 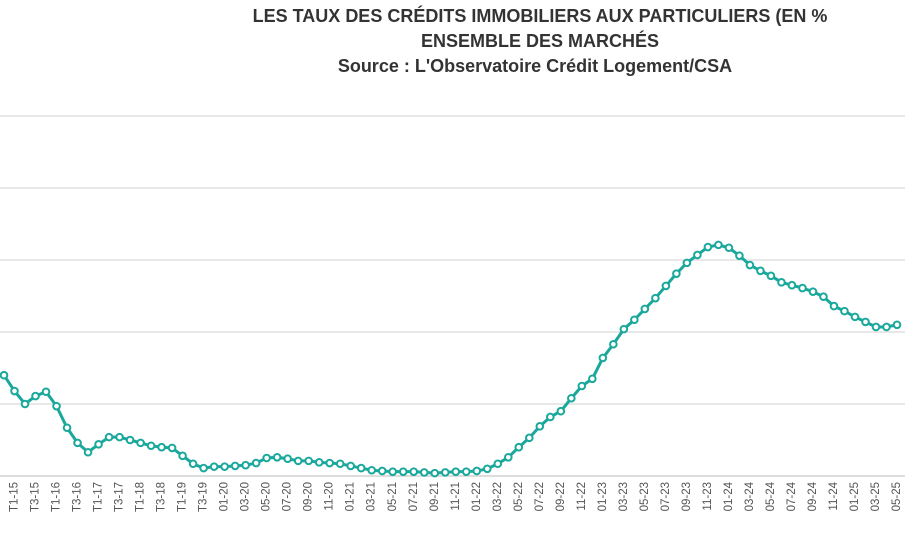 What do you see at coordinates (456, 496) in the screenshot?
I see `x-tick-label: 11-21` at bounding box center [456, 496].